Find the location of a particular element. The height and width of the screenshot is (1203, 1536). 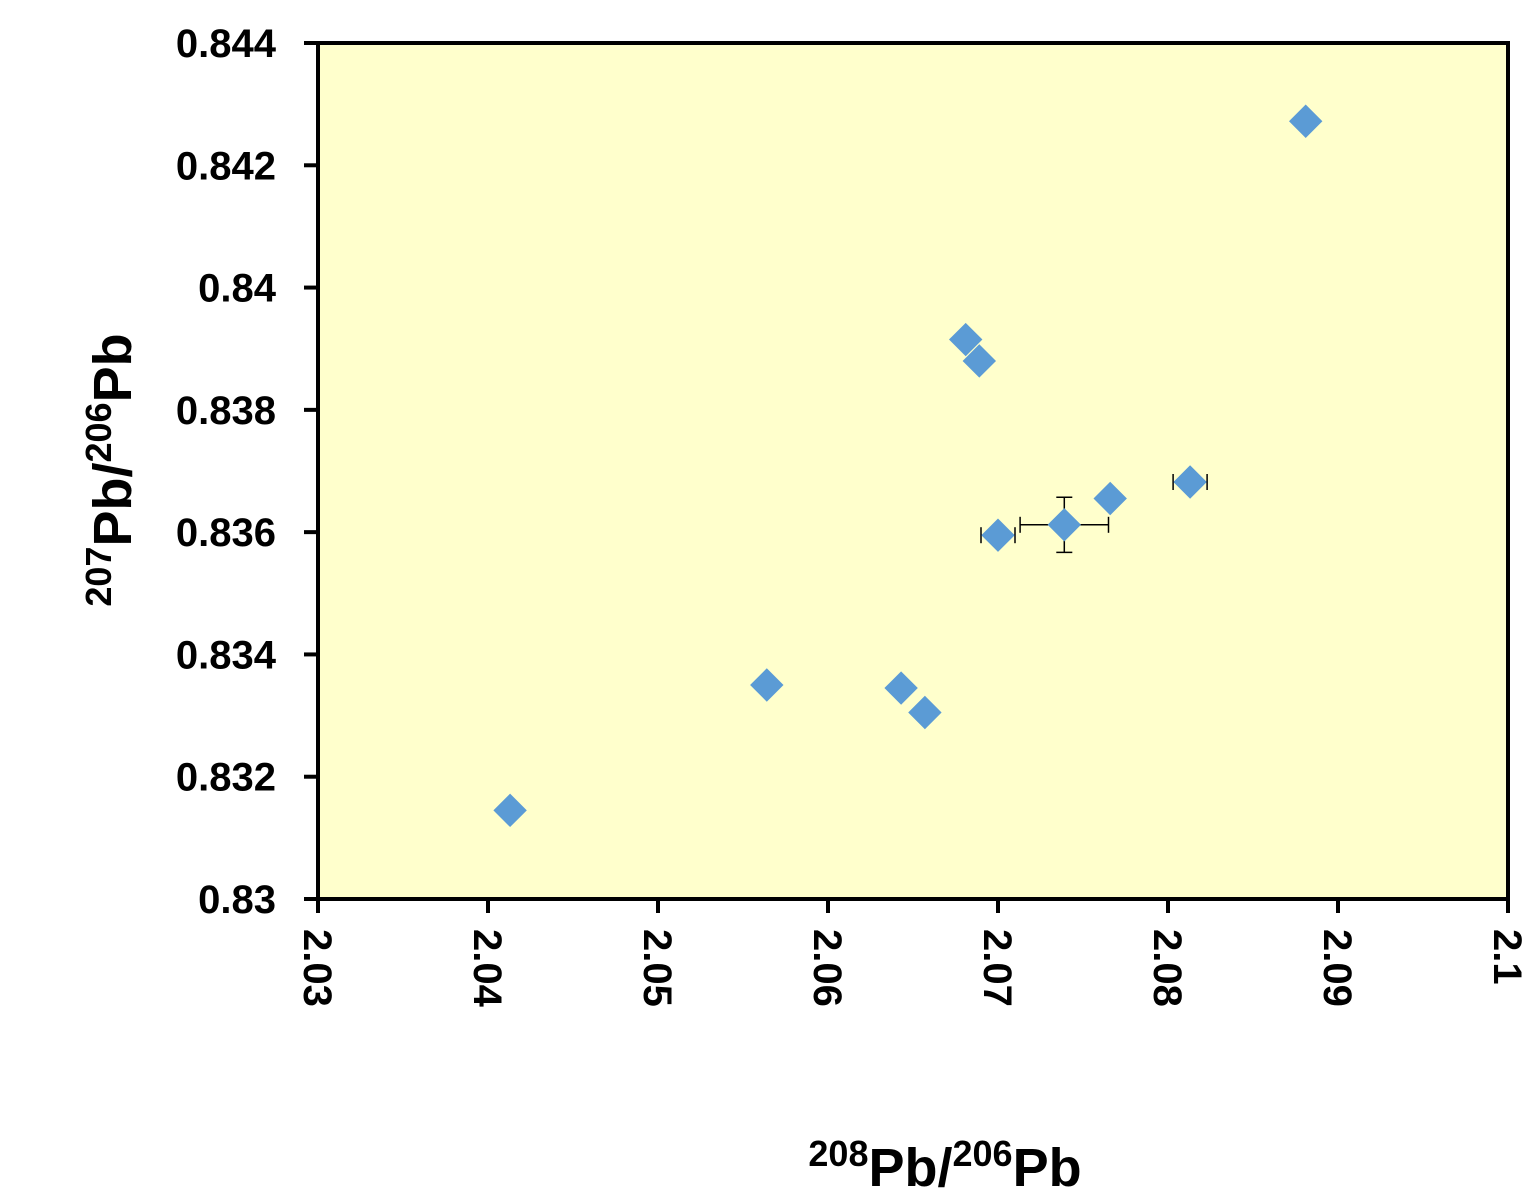

x-tick-label: 2.05 is located at coordinates (657, 968).